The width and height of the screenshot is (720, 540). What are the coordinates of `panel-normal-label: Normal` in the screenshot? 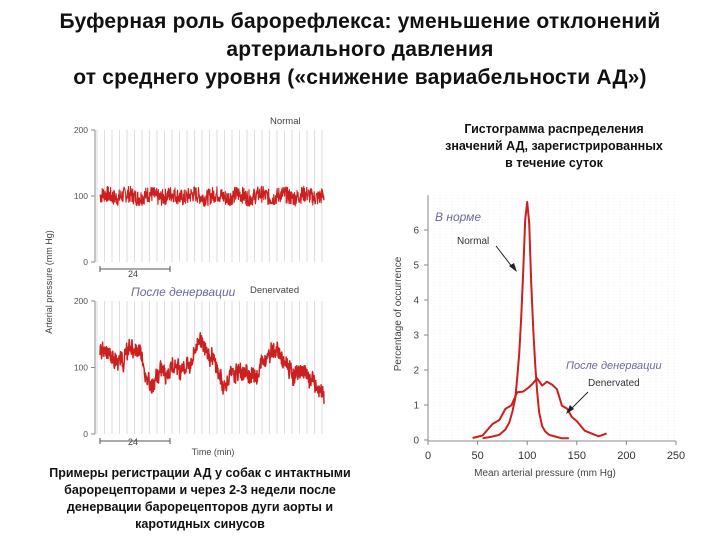 It's located at (285, 121).